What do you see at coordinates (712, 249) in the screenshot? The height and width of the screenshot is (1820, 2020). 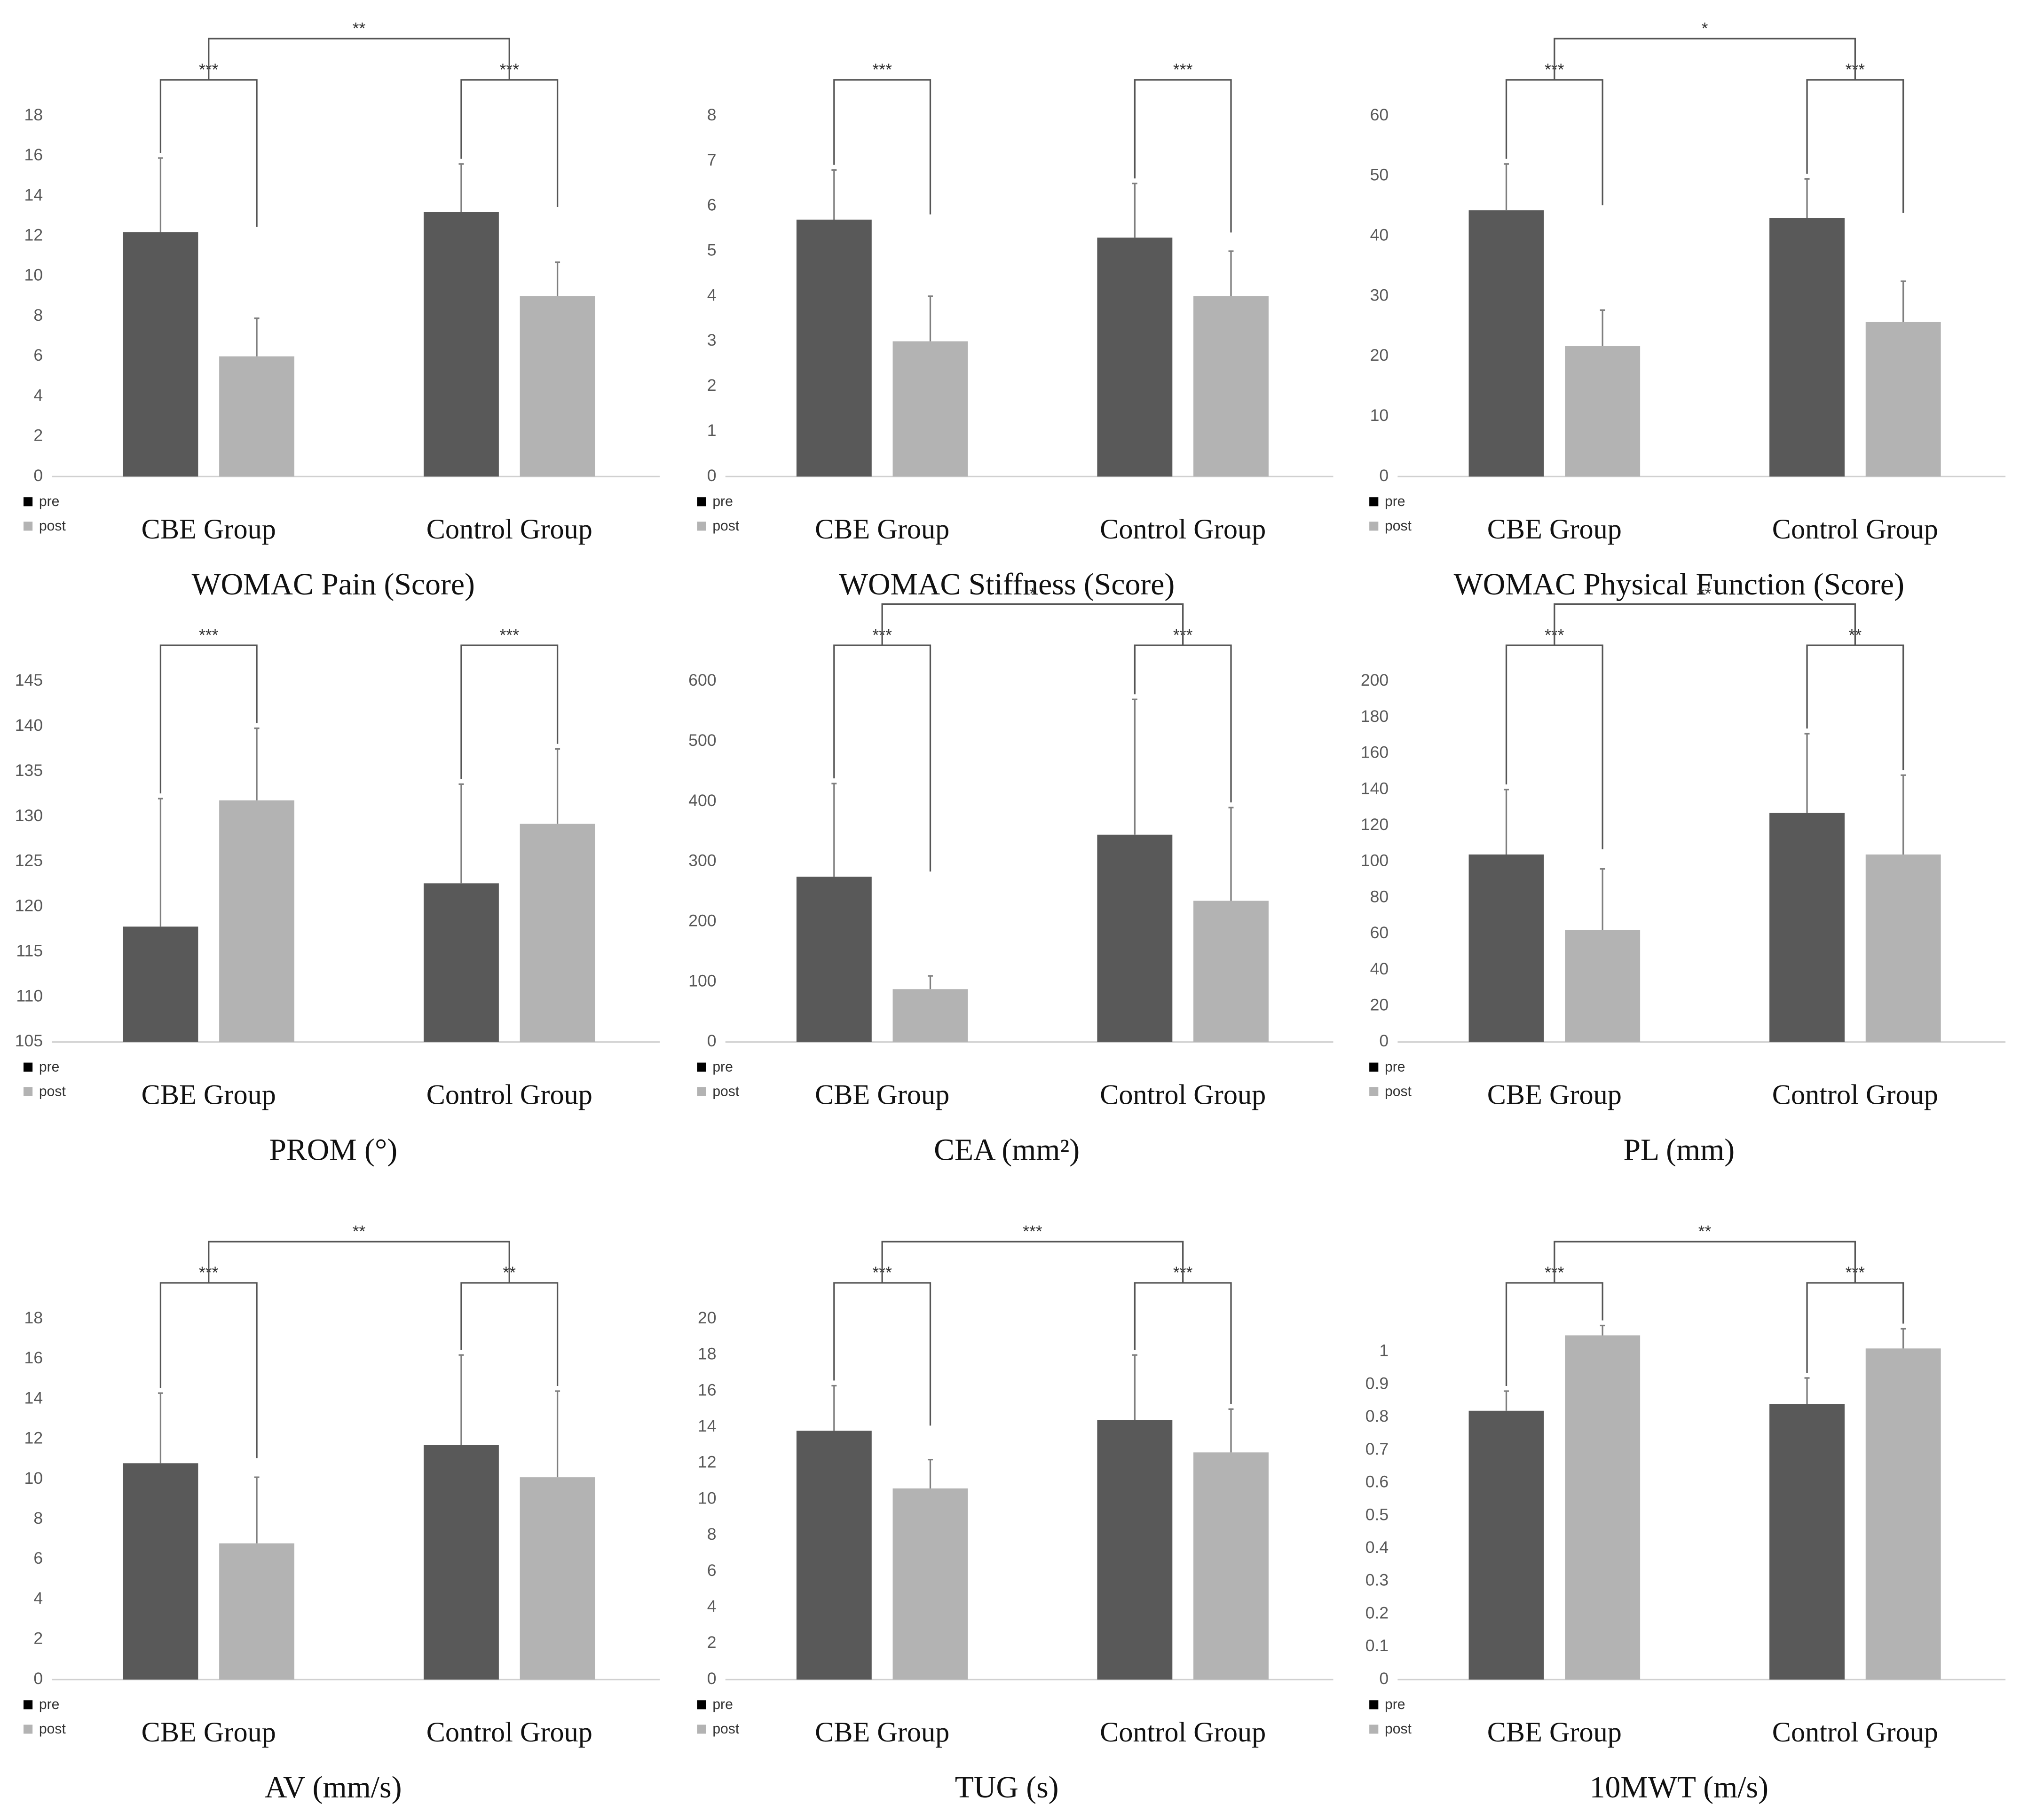 I see `y-tick-label: 5` at bounding box center [712, 249].